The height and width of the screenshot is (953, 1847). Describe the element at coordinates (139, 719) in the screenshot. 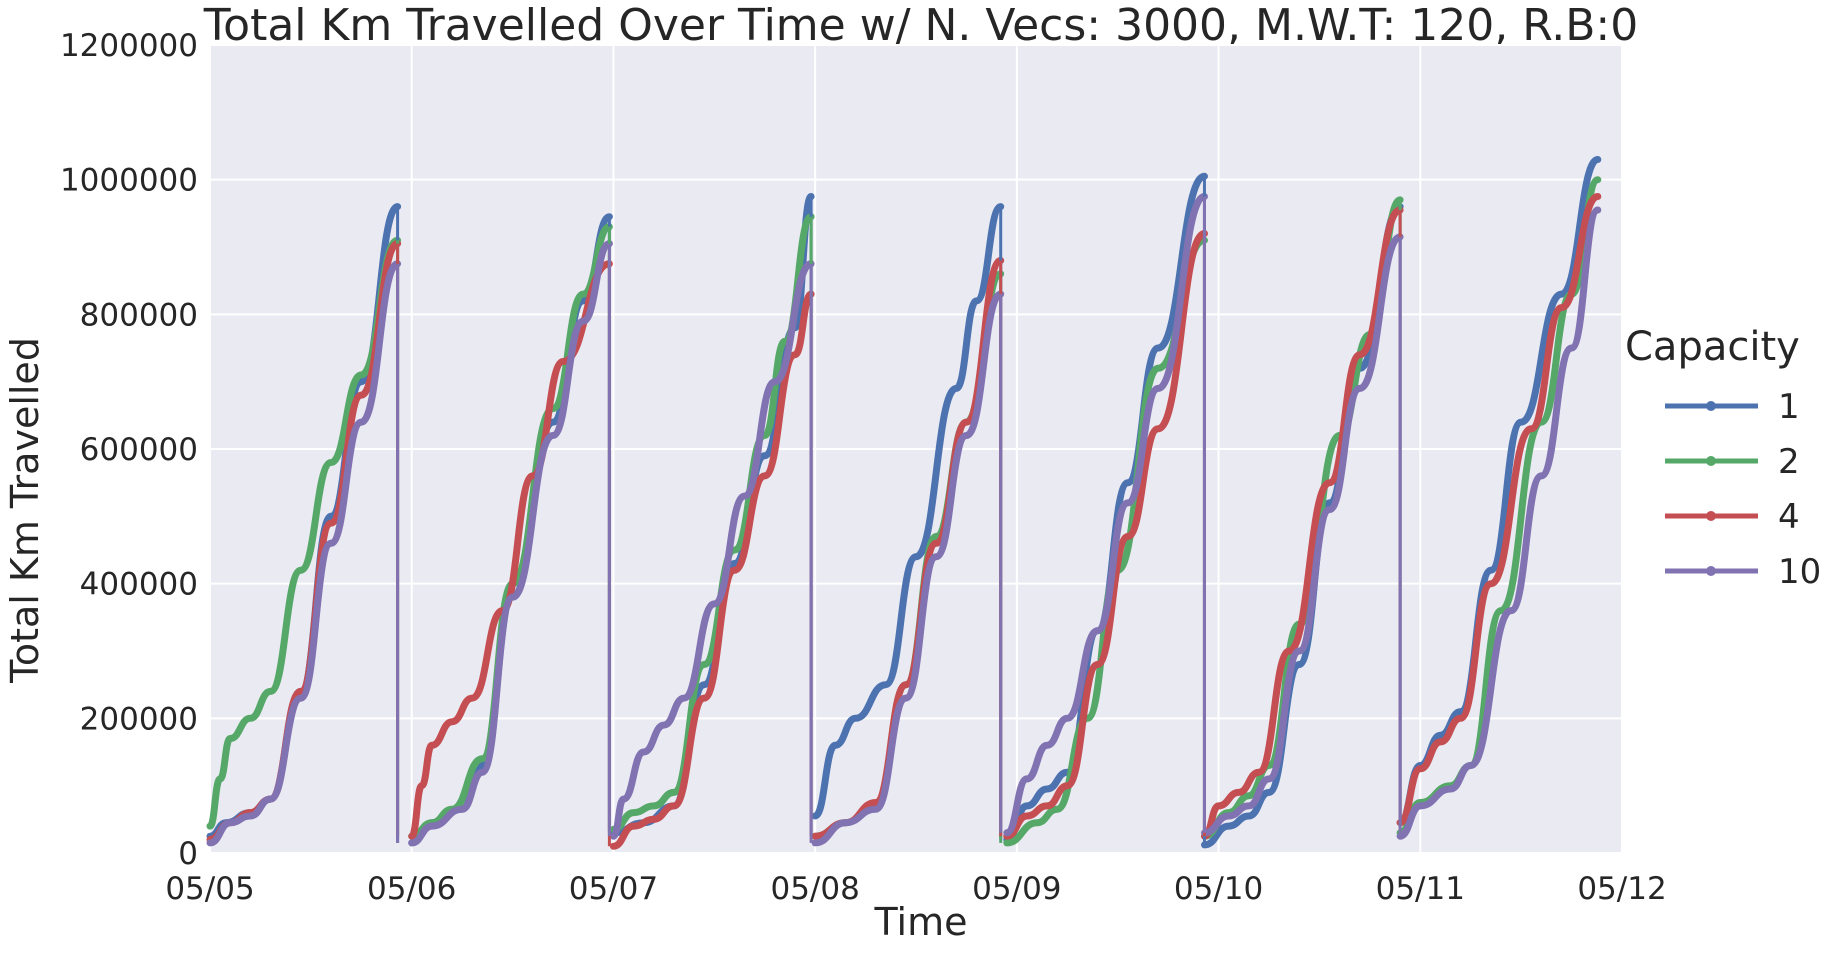

I see `y-tick-label: 200000` at that location.